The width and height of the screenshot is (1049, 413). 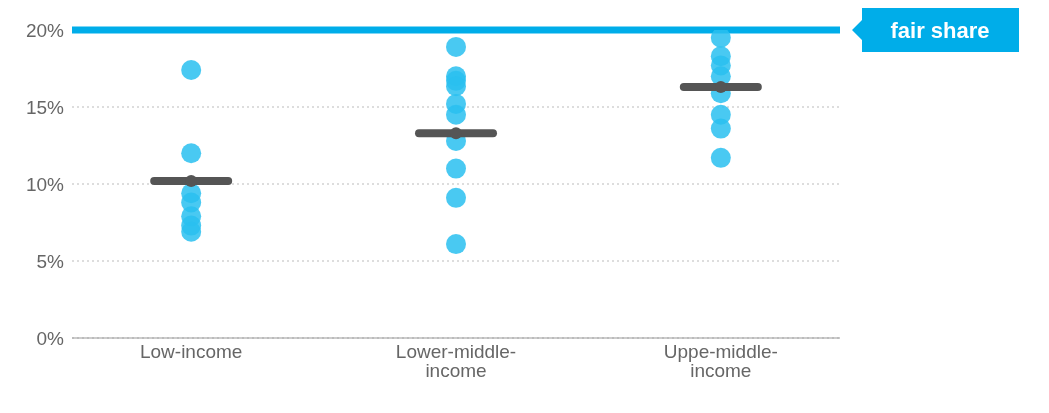 I want to click on x-tick-label: Low-income, so click(x=191, y=351).